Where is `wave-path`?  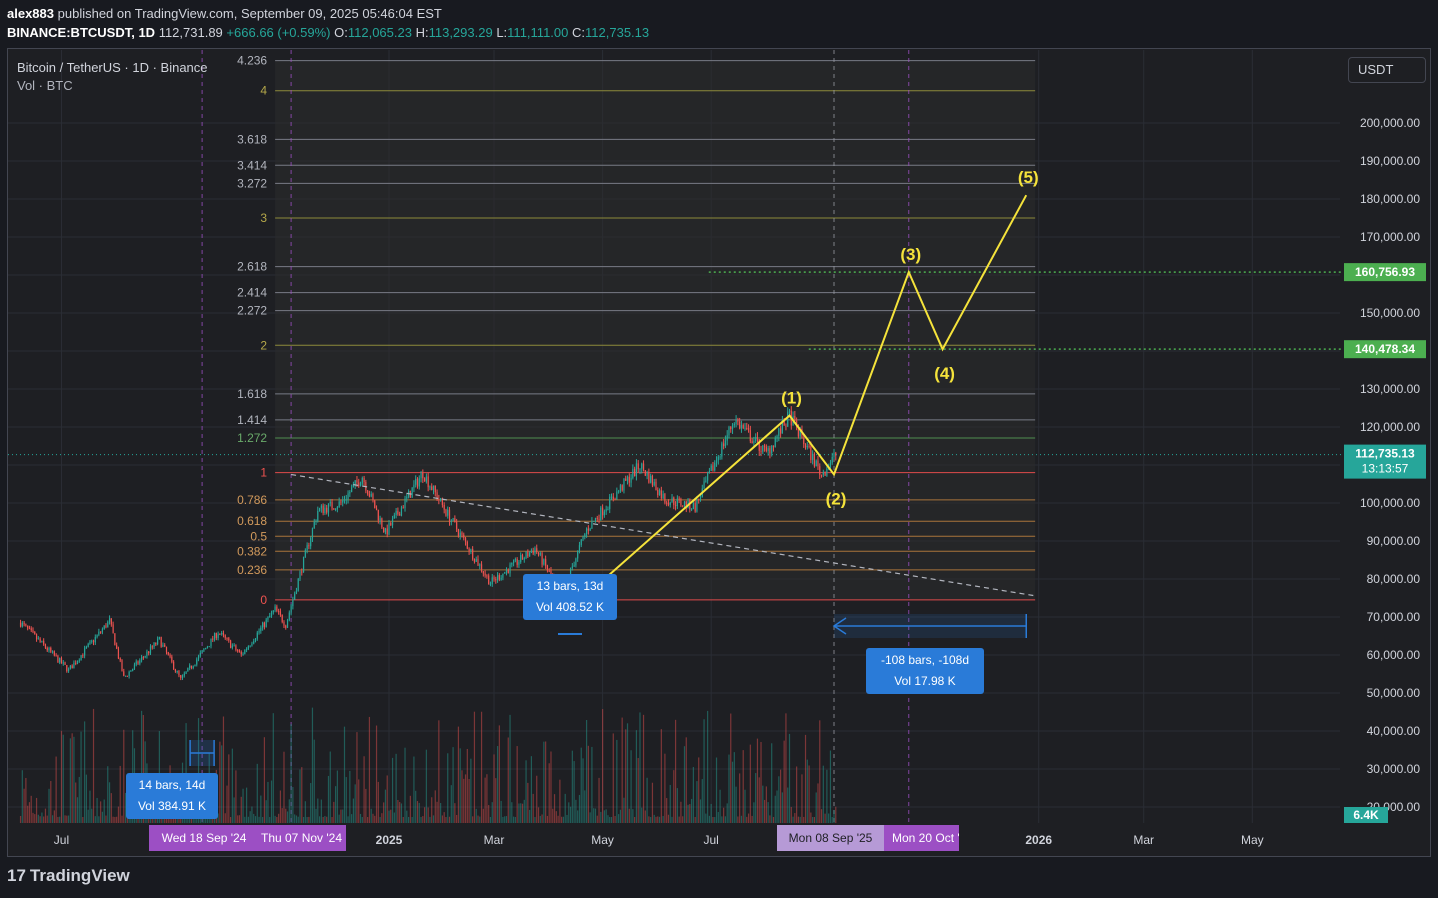 wave-path is located at coordinates (805, 396).